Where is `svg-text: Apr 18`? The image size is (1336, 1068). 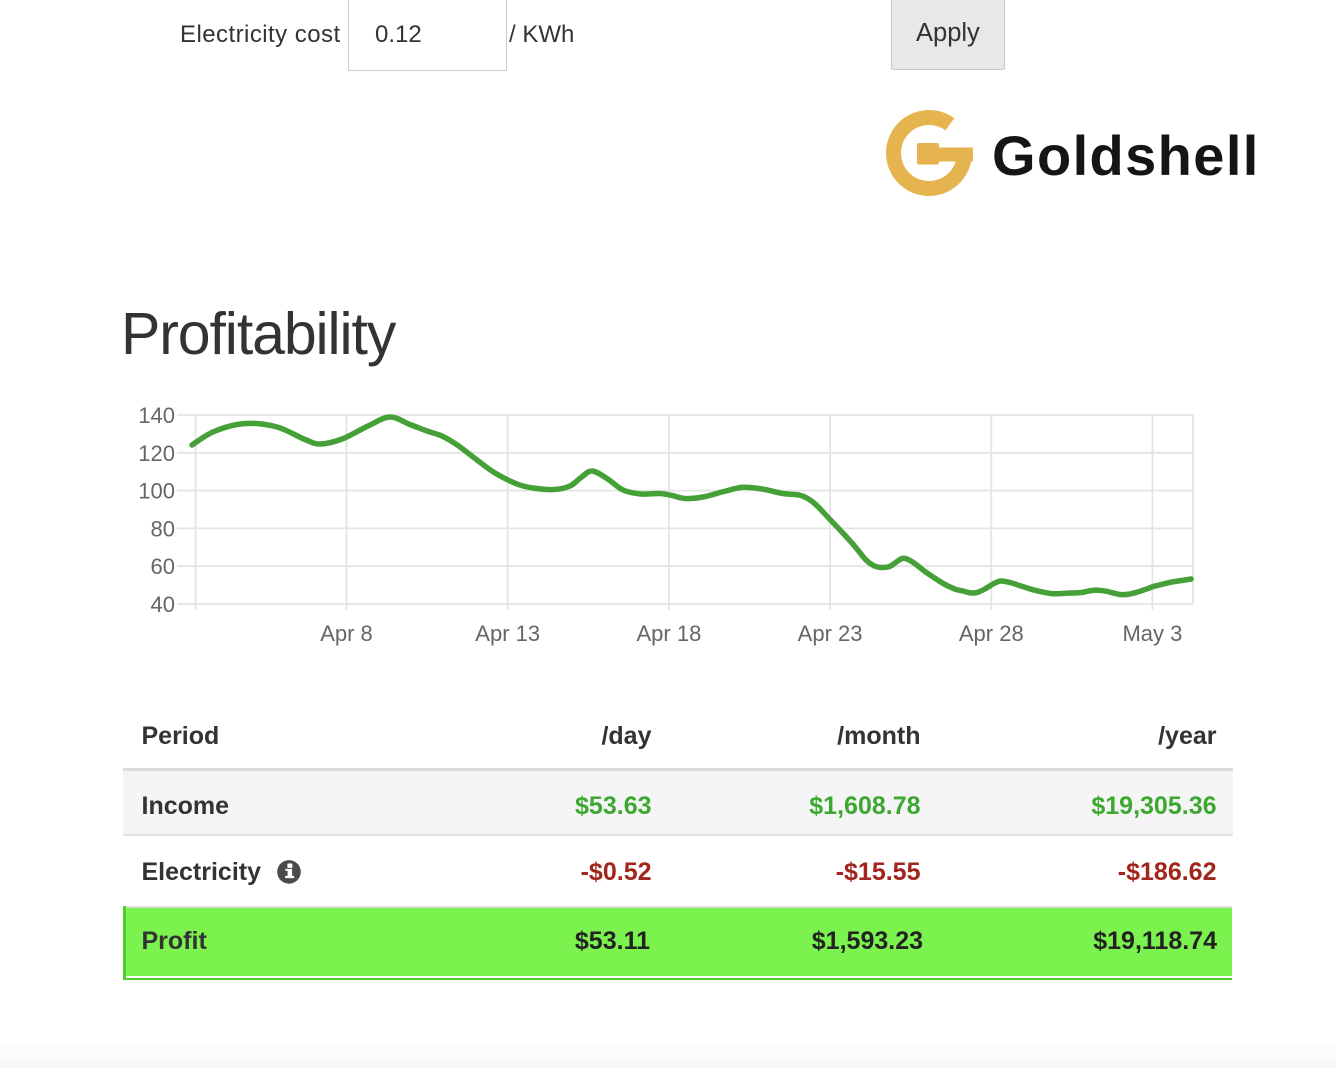 svg-text: Apr 18 is located at coordinates (668, 633).